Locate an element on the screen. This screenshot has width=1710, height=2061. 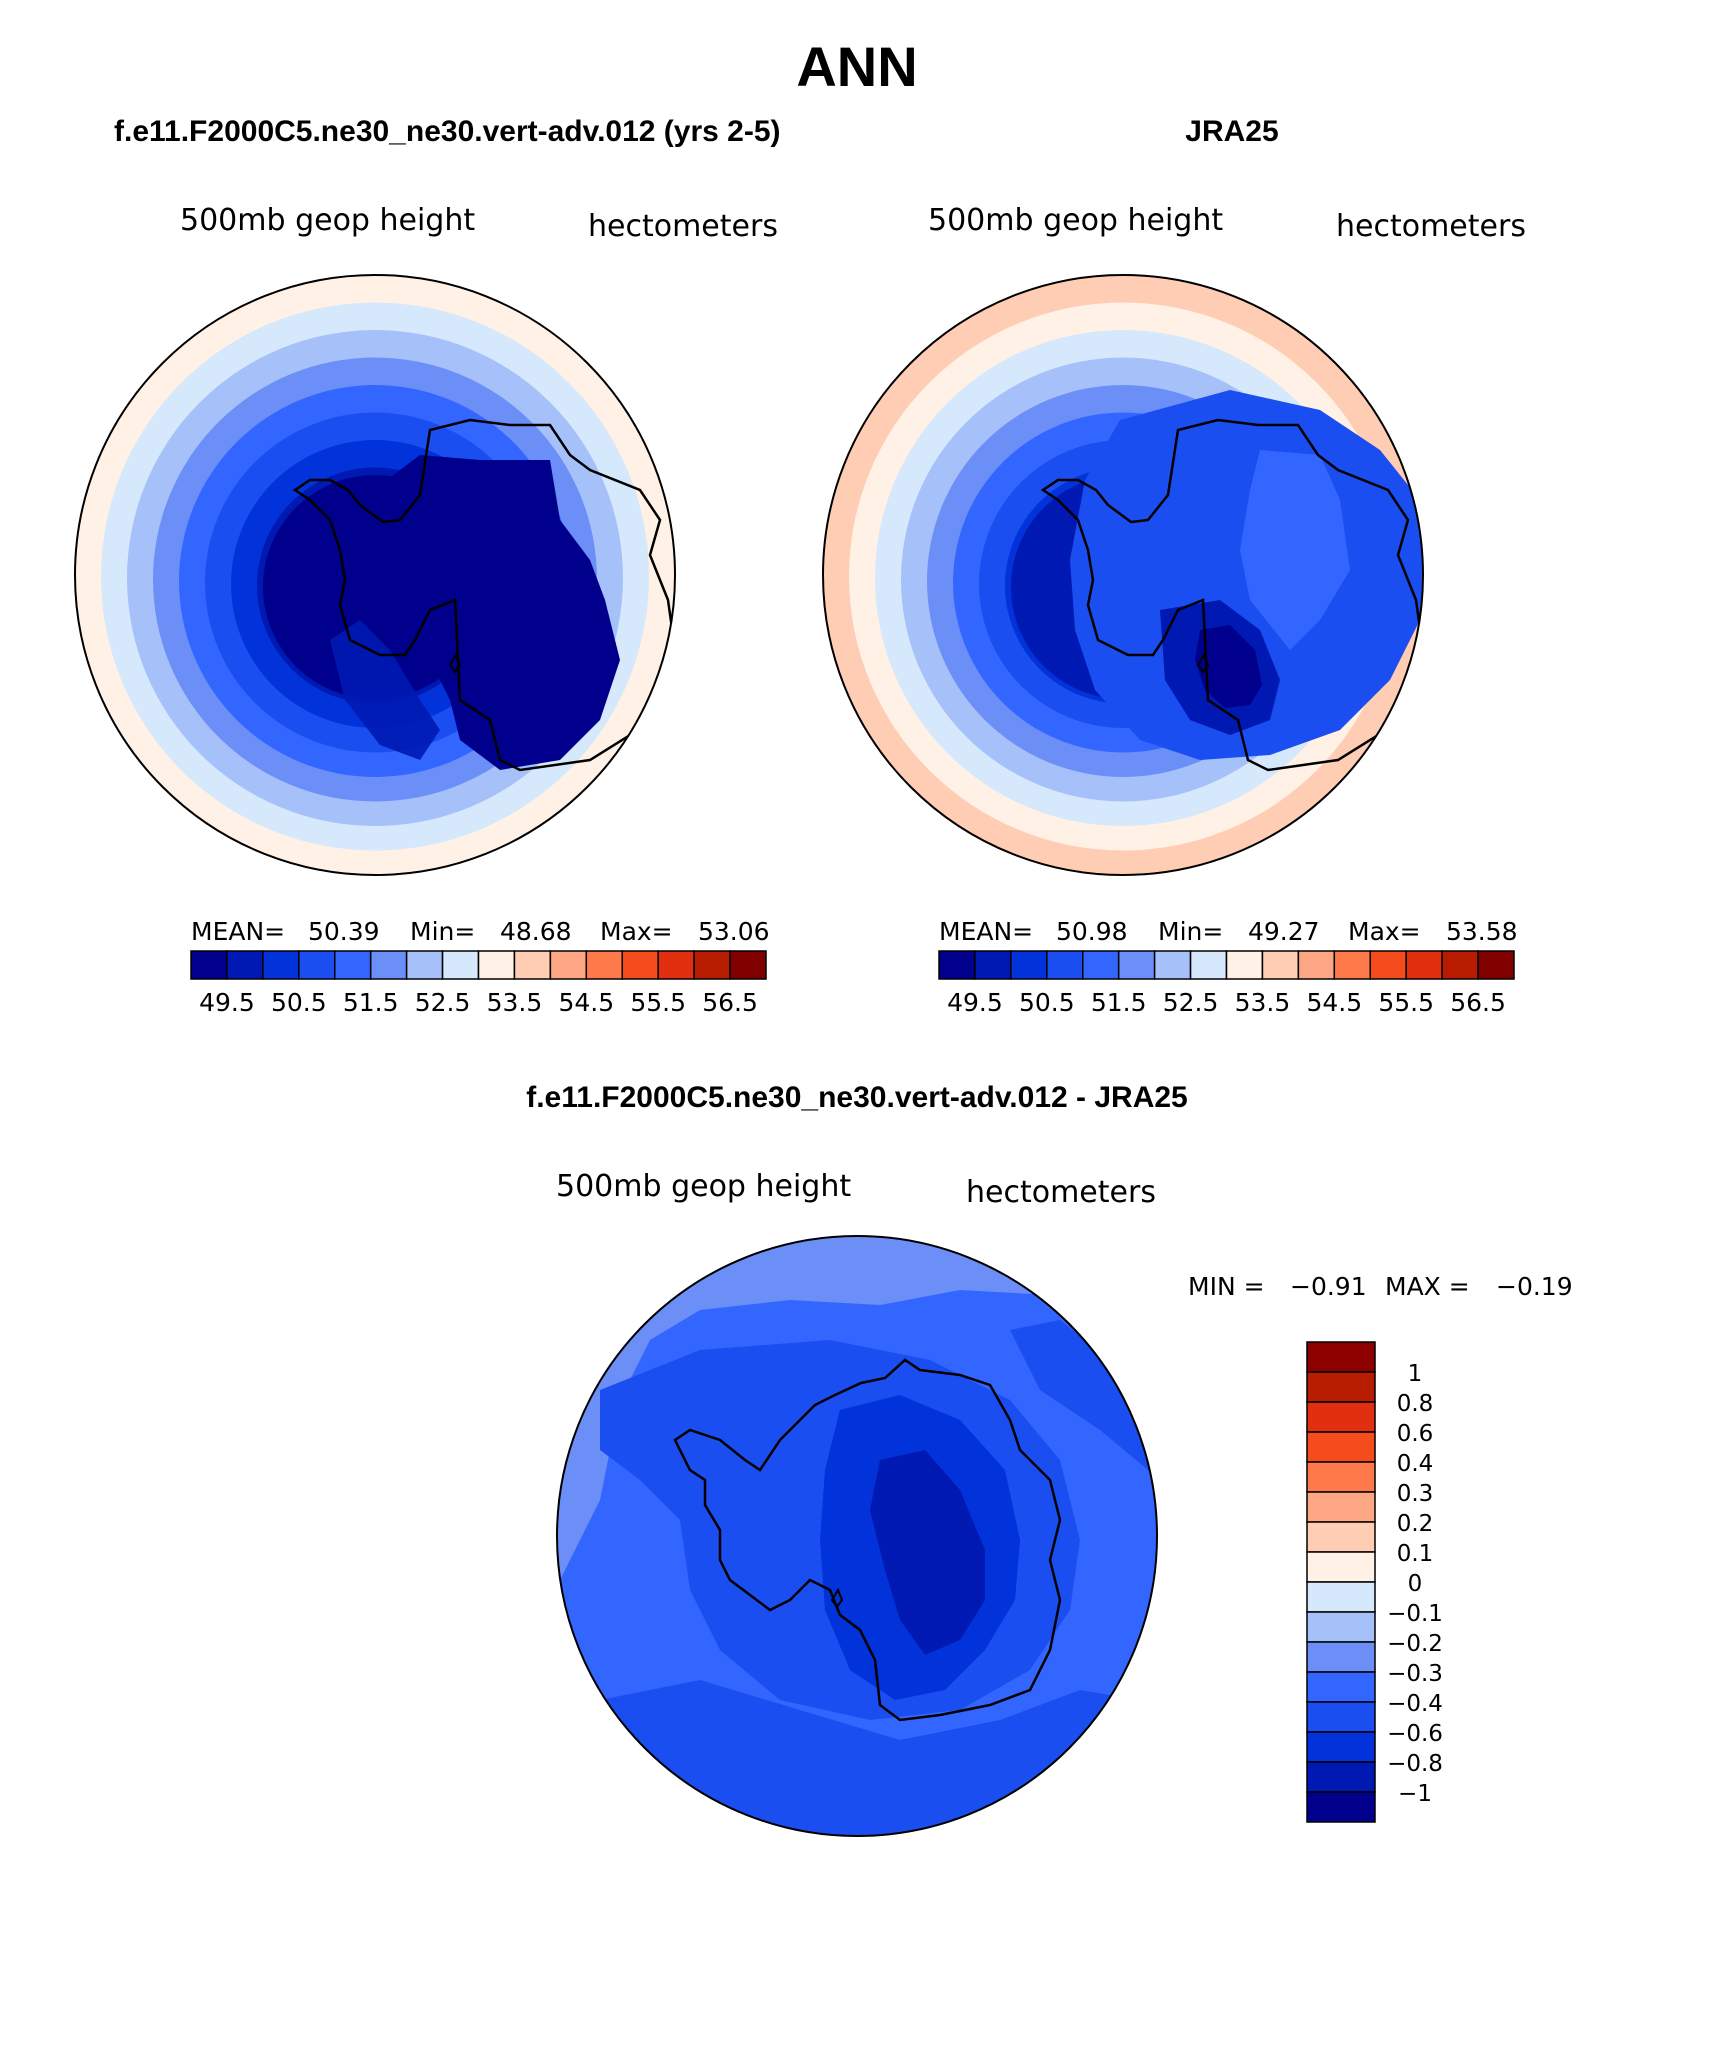
panel-obs-colorbar-tick-label: 54.5 is located at coordinates (1334, 1002).